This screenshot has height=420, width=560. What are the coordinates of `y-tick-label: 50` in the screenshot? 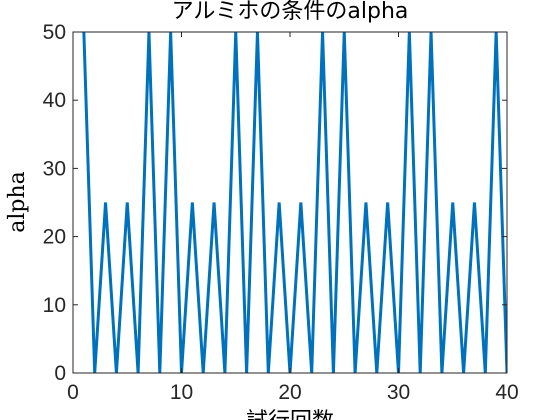 It's located at (54, 32).